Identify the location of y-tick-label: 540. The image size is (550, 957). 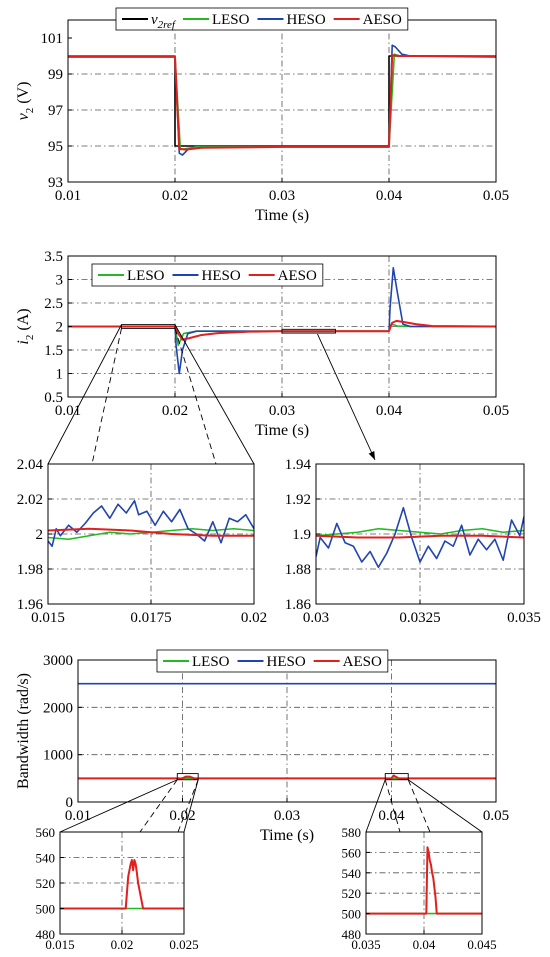
(46, 858).